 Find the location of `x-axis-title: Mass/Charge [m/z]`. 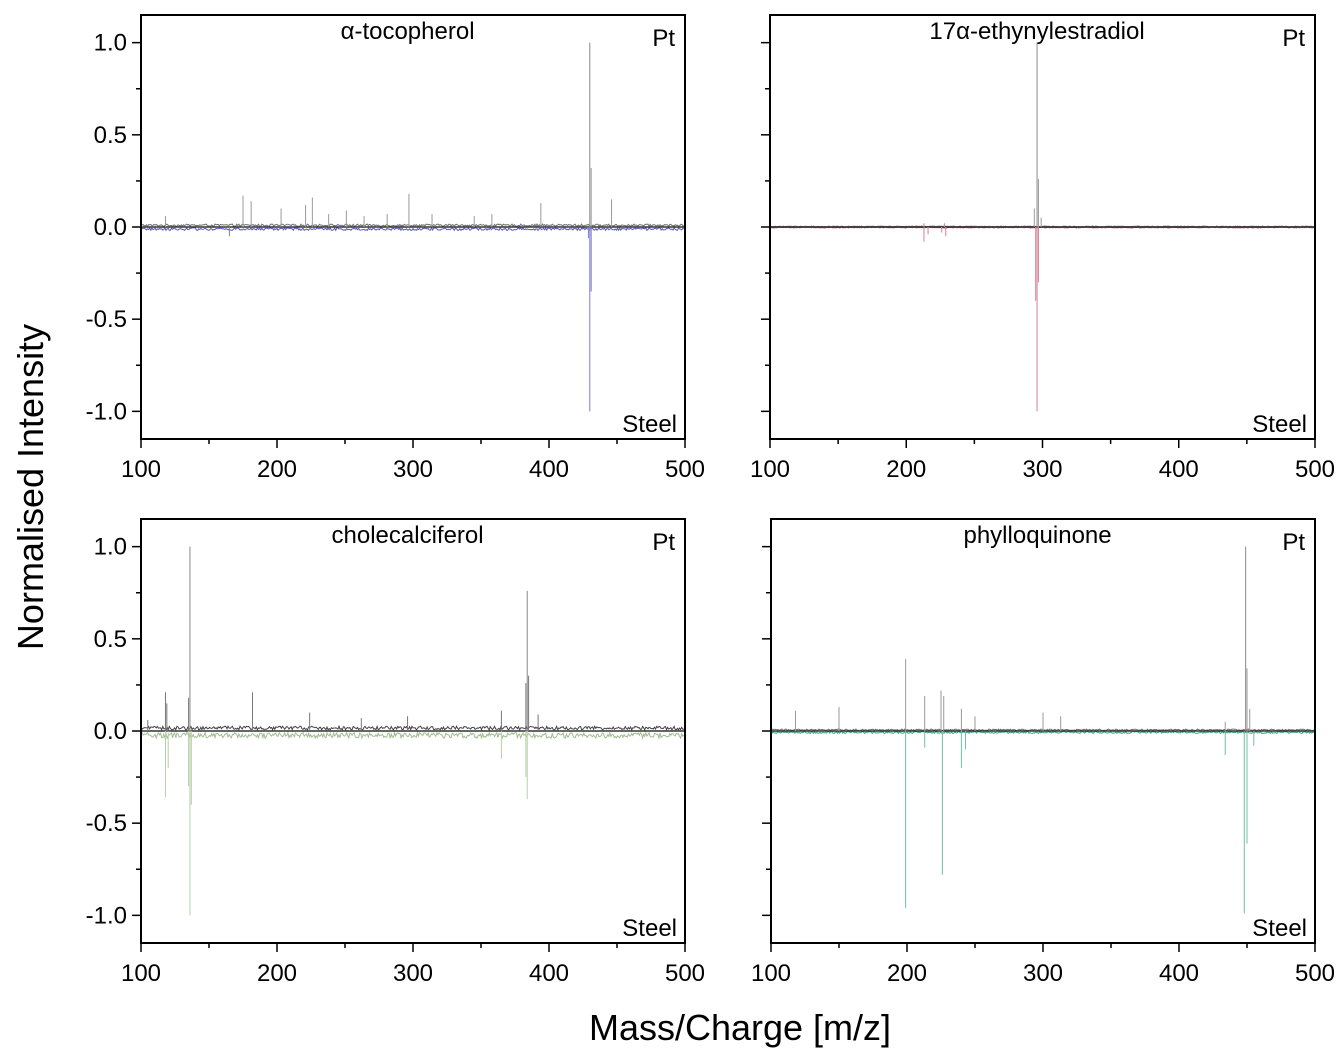

x-axis-title: Mass/Charge [m/z] is located at coordinates (740, 1027).